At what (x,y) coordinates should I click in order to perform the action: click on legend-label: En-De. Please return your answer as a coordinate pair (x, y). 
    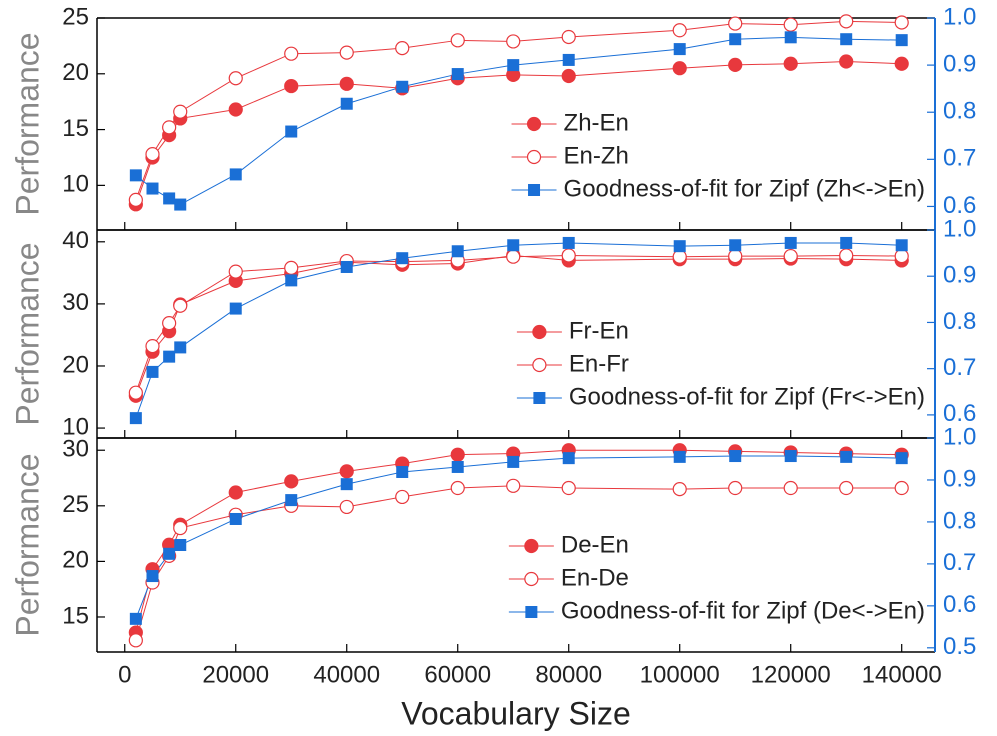
    Looking at the image, I should click on (595, 577).